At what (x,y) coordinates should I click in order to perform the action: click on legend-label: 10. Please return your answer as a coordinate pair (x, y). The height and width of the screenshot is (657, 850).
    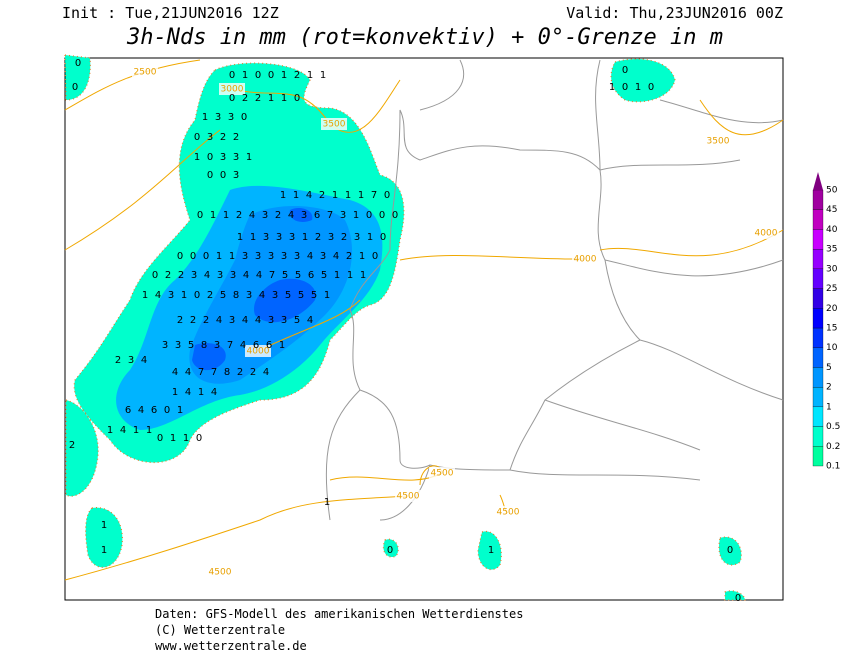
    Looking at the image, I should click on (832, 348).